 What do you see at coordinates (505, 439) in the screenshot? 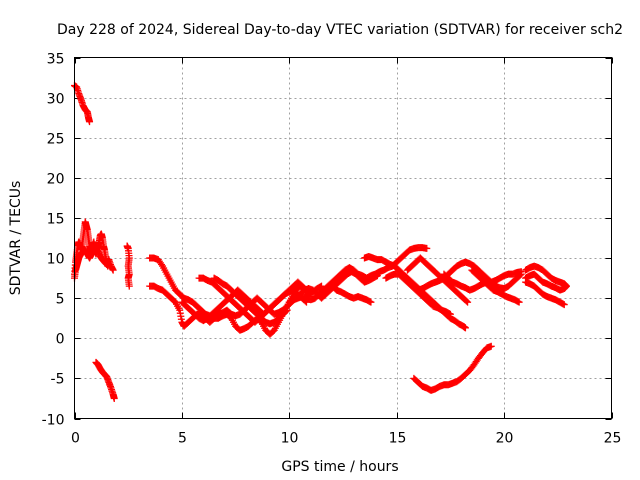
I see `x-tick-label: 20` at bounding box center [505, 439].